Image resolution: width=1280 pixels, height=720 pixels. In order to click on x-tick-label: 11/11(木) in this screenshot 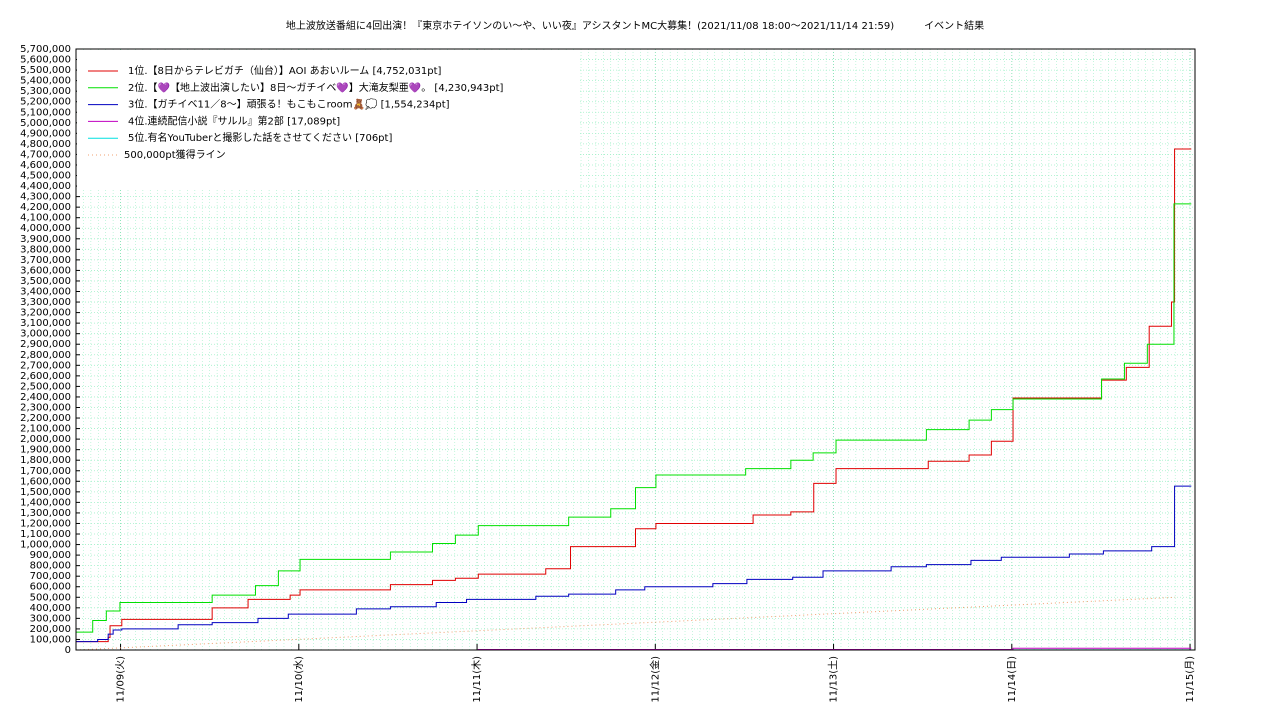, I will do `click(477, 679)`.